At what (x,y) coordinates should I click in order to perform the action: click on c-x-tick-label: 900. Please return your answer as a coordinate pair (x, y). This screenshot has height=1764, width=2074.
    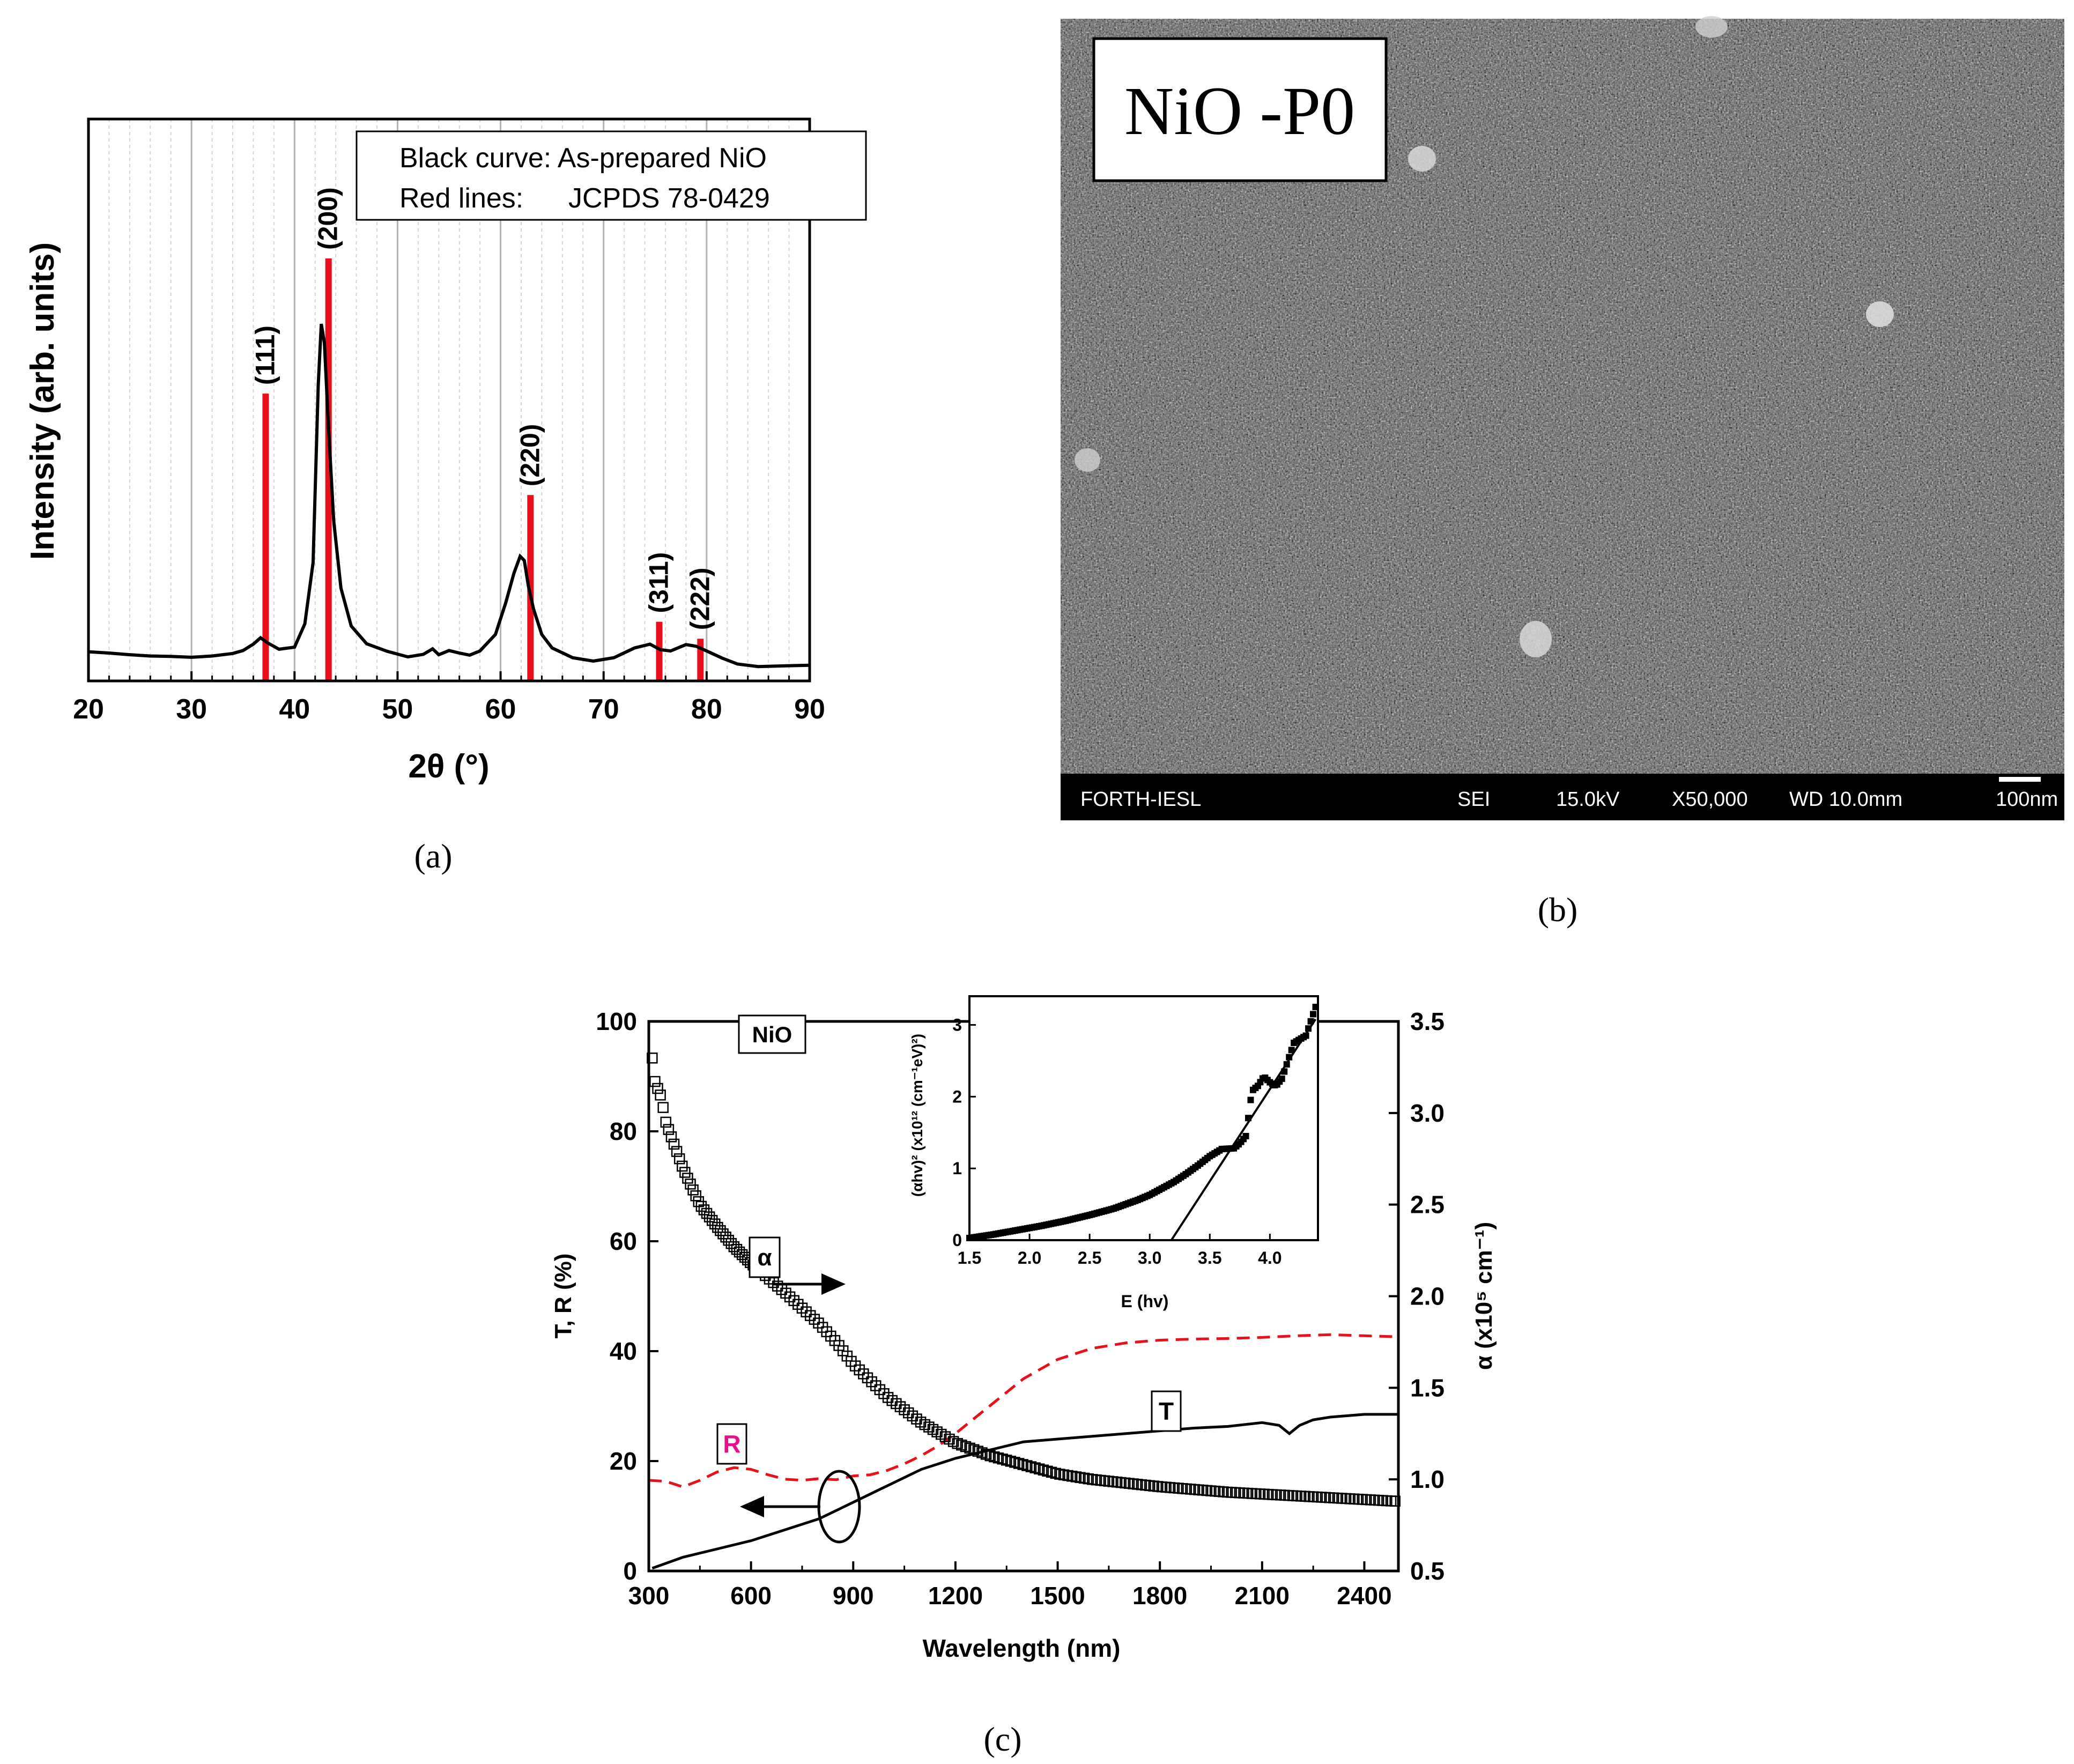
    Looking at the image, I should click on (853, 1596).